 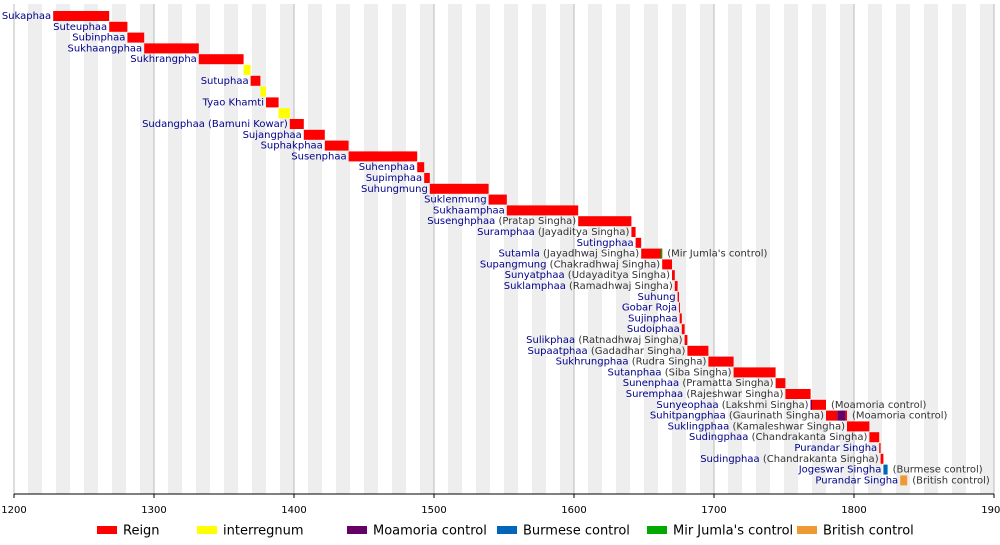 I want to click on row-label: Sukhrangpha, so click(x=163, y=59).